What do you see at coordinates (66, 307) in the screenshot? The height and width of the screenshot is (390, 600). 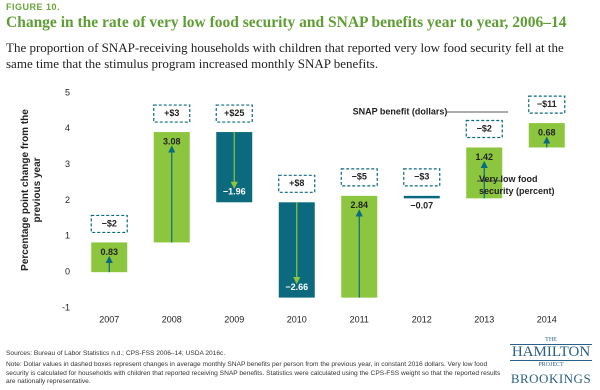 I see `y-tick-label: -1` at bounding box center [66, 307].